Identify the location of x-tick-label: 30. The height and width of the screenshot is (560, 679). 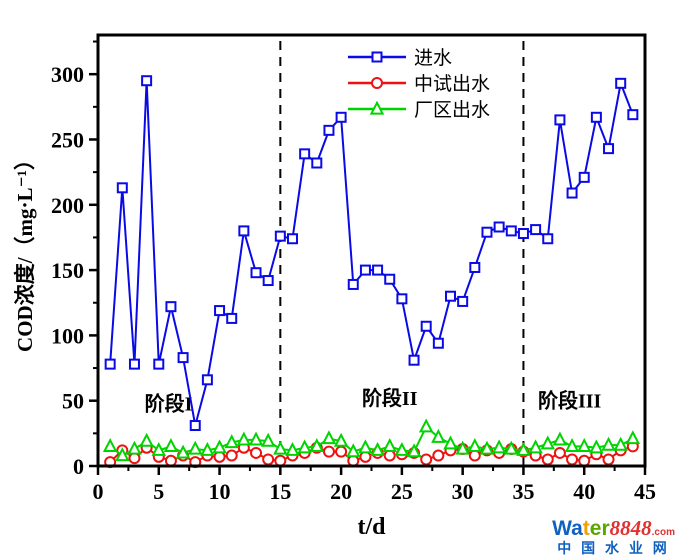
(463, 491).